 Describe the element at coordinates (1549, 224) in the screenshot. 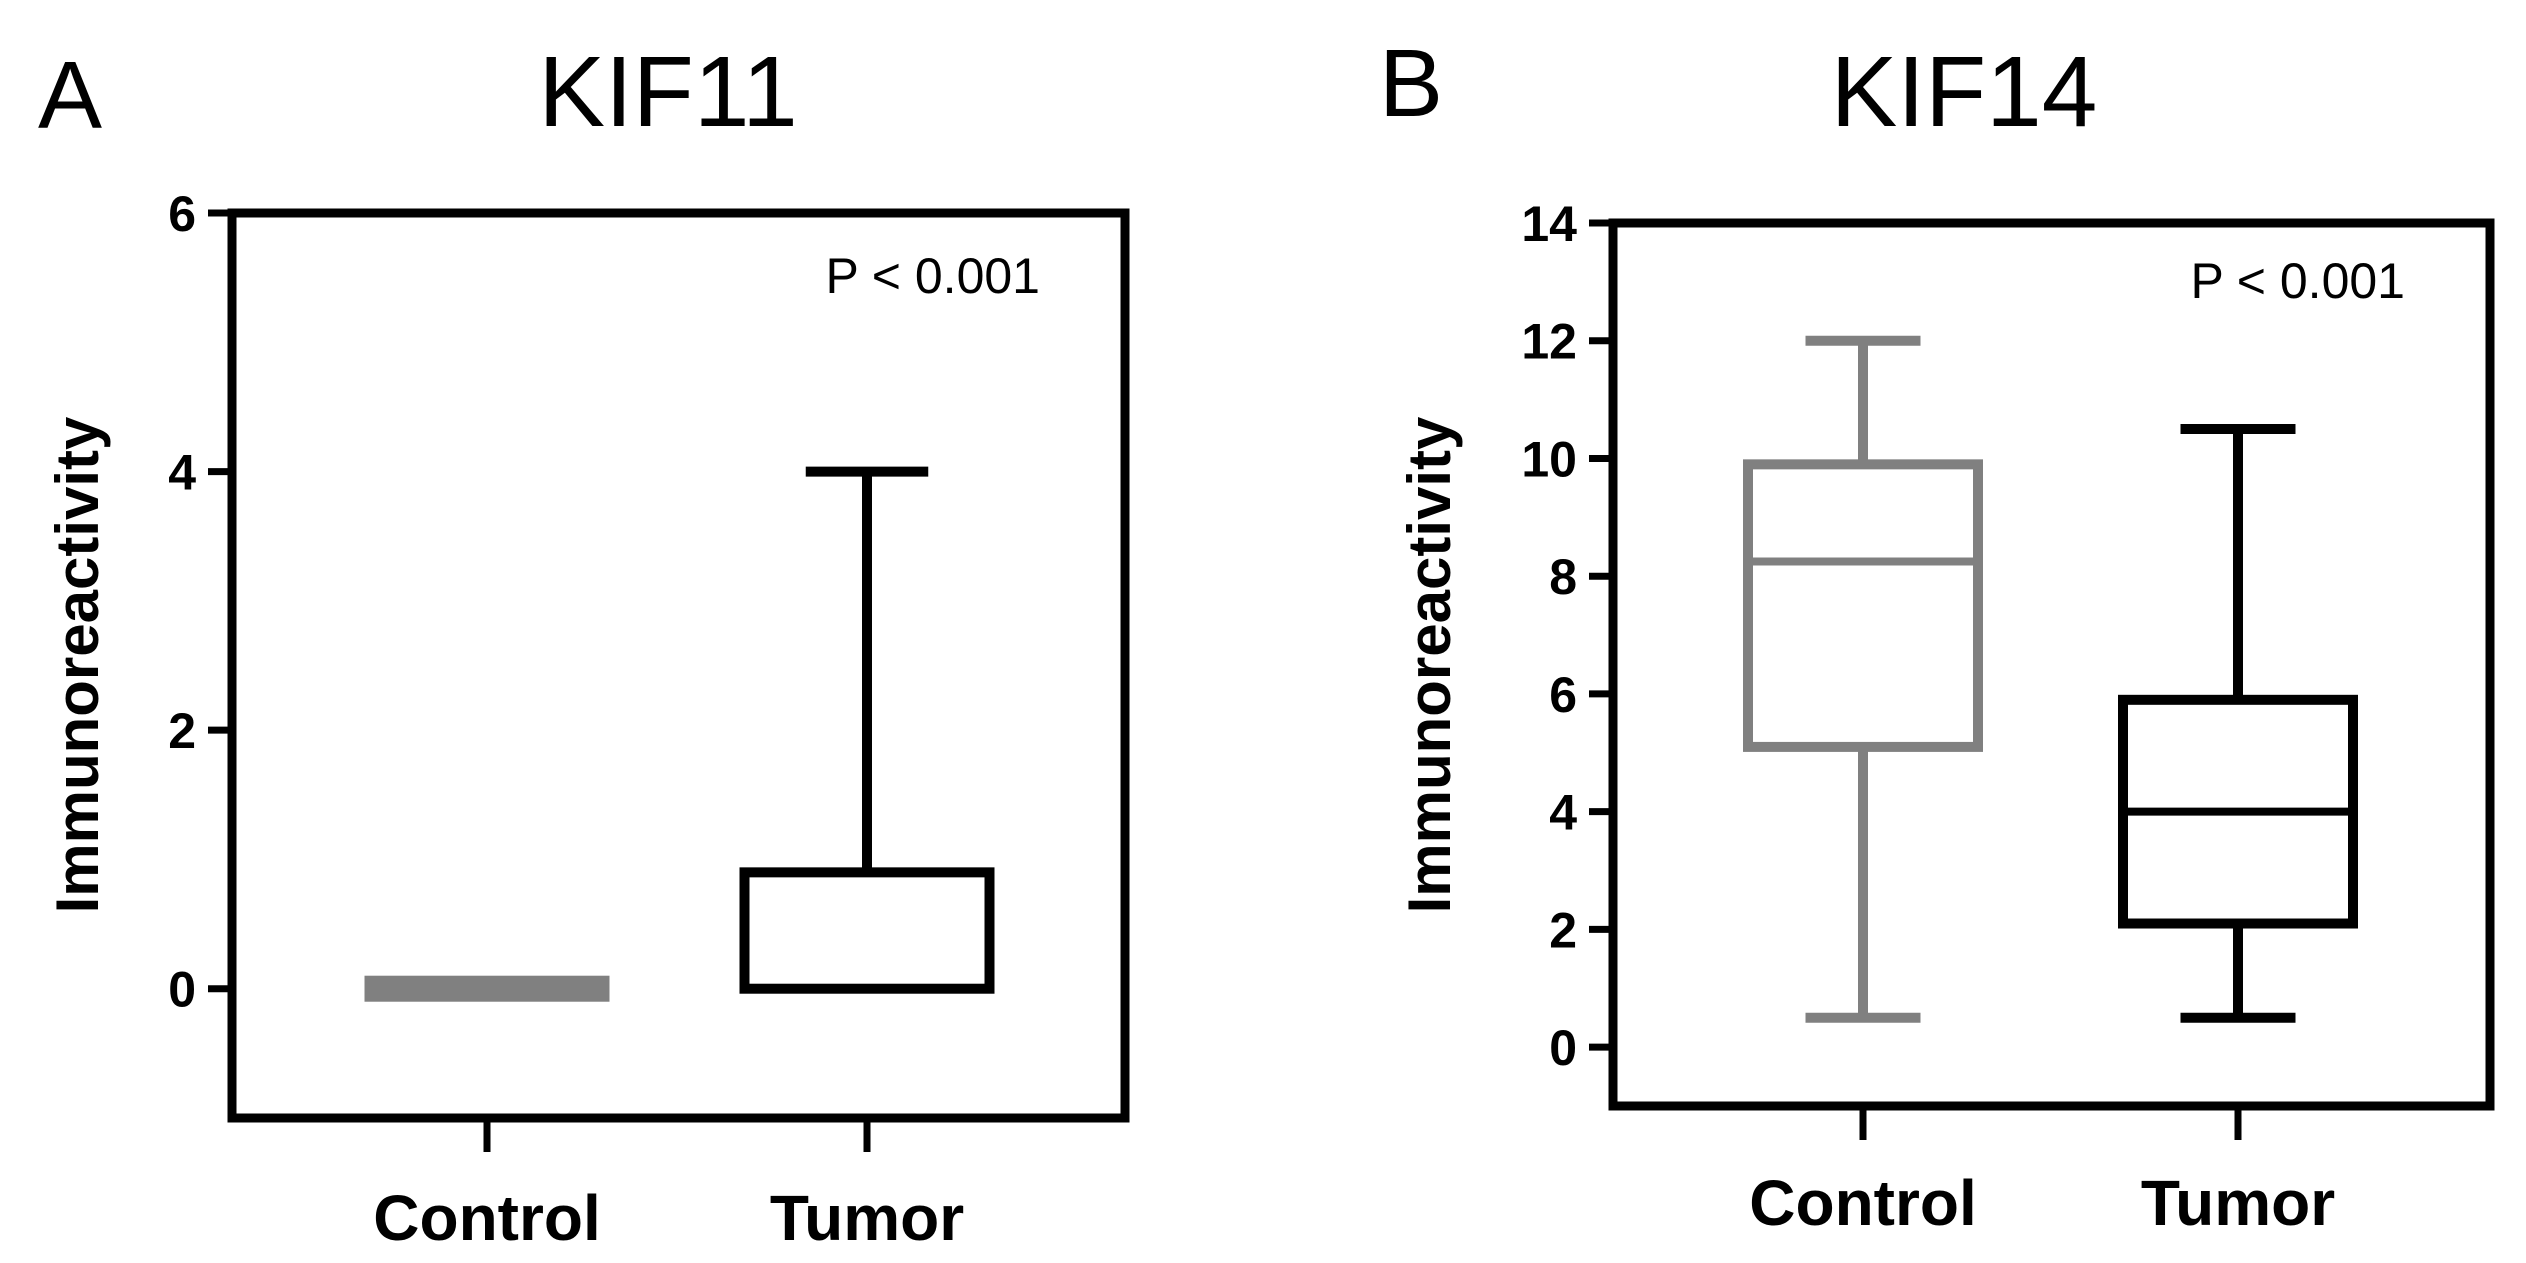

I see `y-tick-label: 14` at that location.